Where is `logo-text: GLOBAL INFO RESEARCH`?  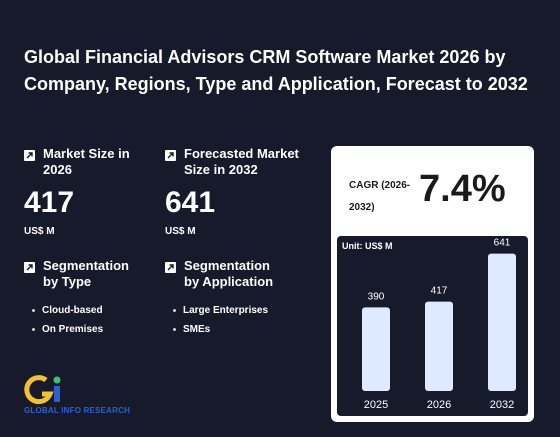 logo-text: GLOBAL INFO RESEARCH is located at coordinates (77, 410).